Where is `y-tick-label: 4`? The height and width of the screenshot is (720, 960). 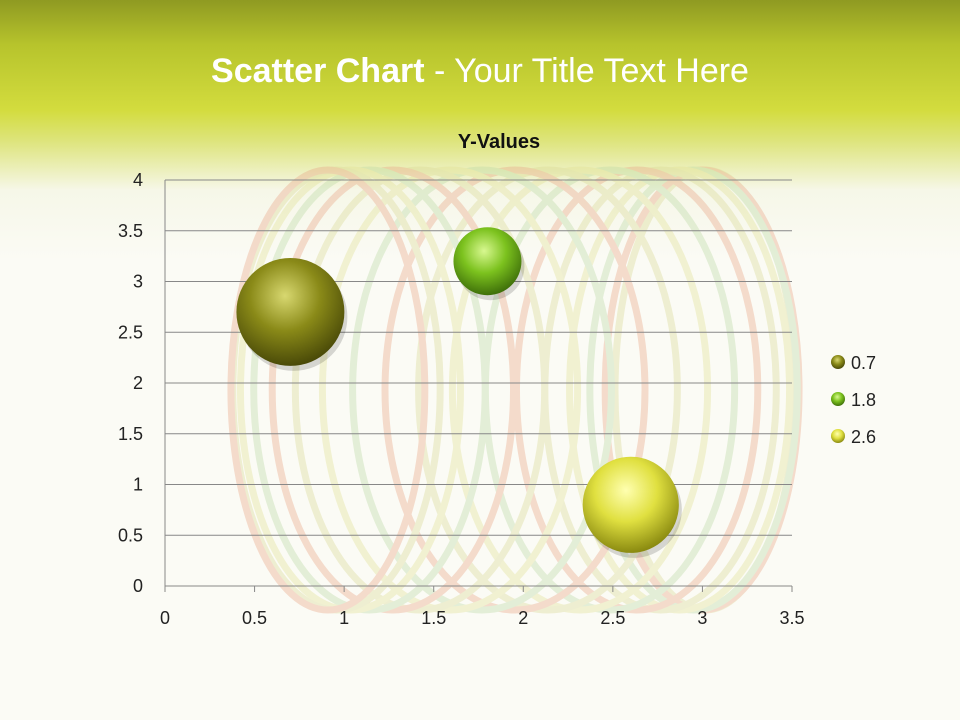
y-tick-label: 4 is located at coordinates (138, 180).